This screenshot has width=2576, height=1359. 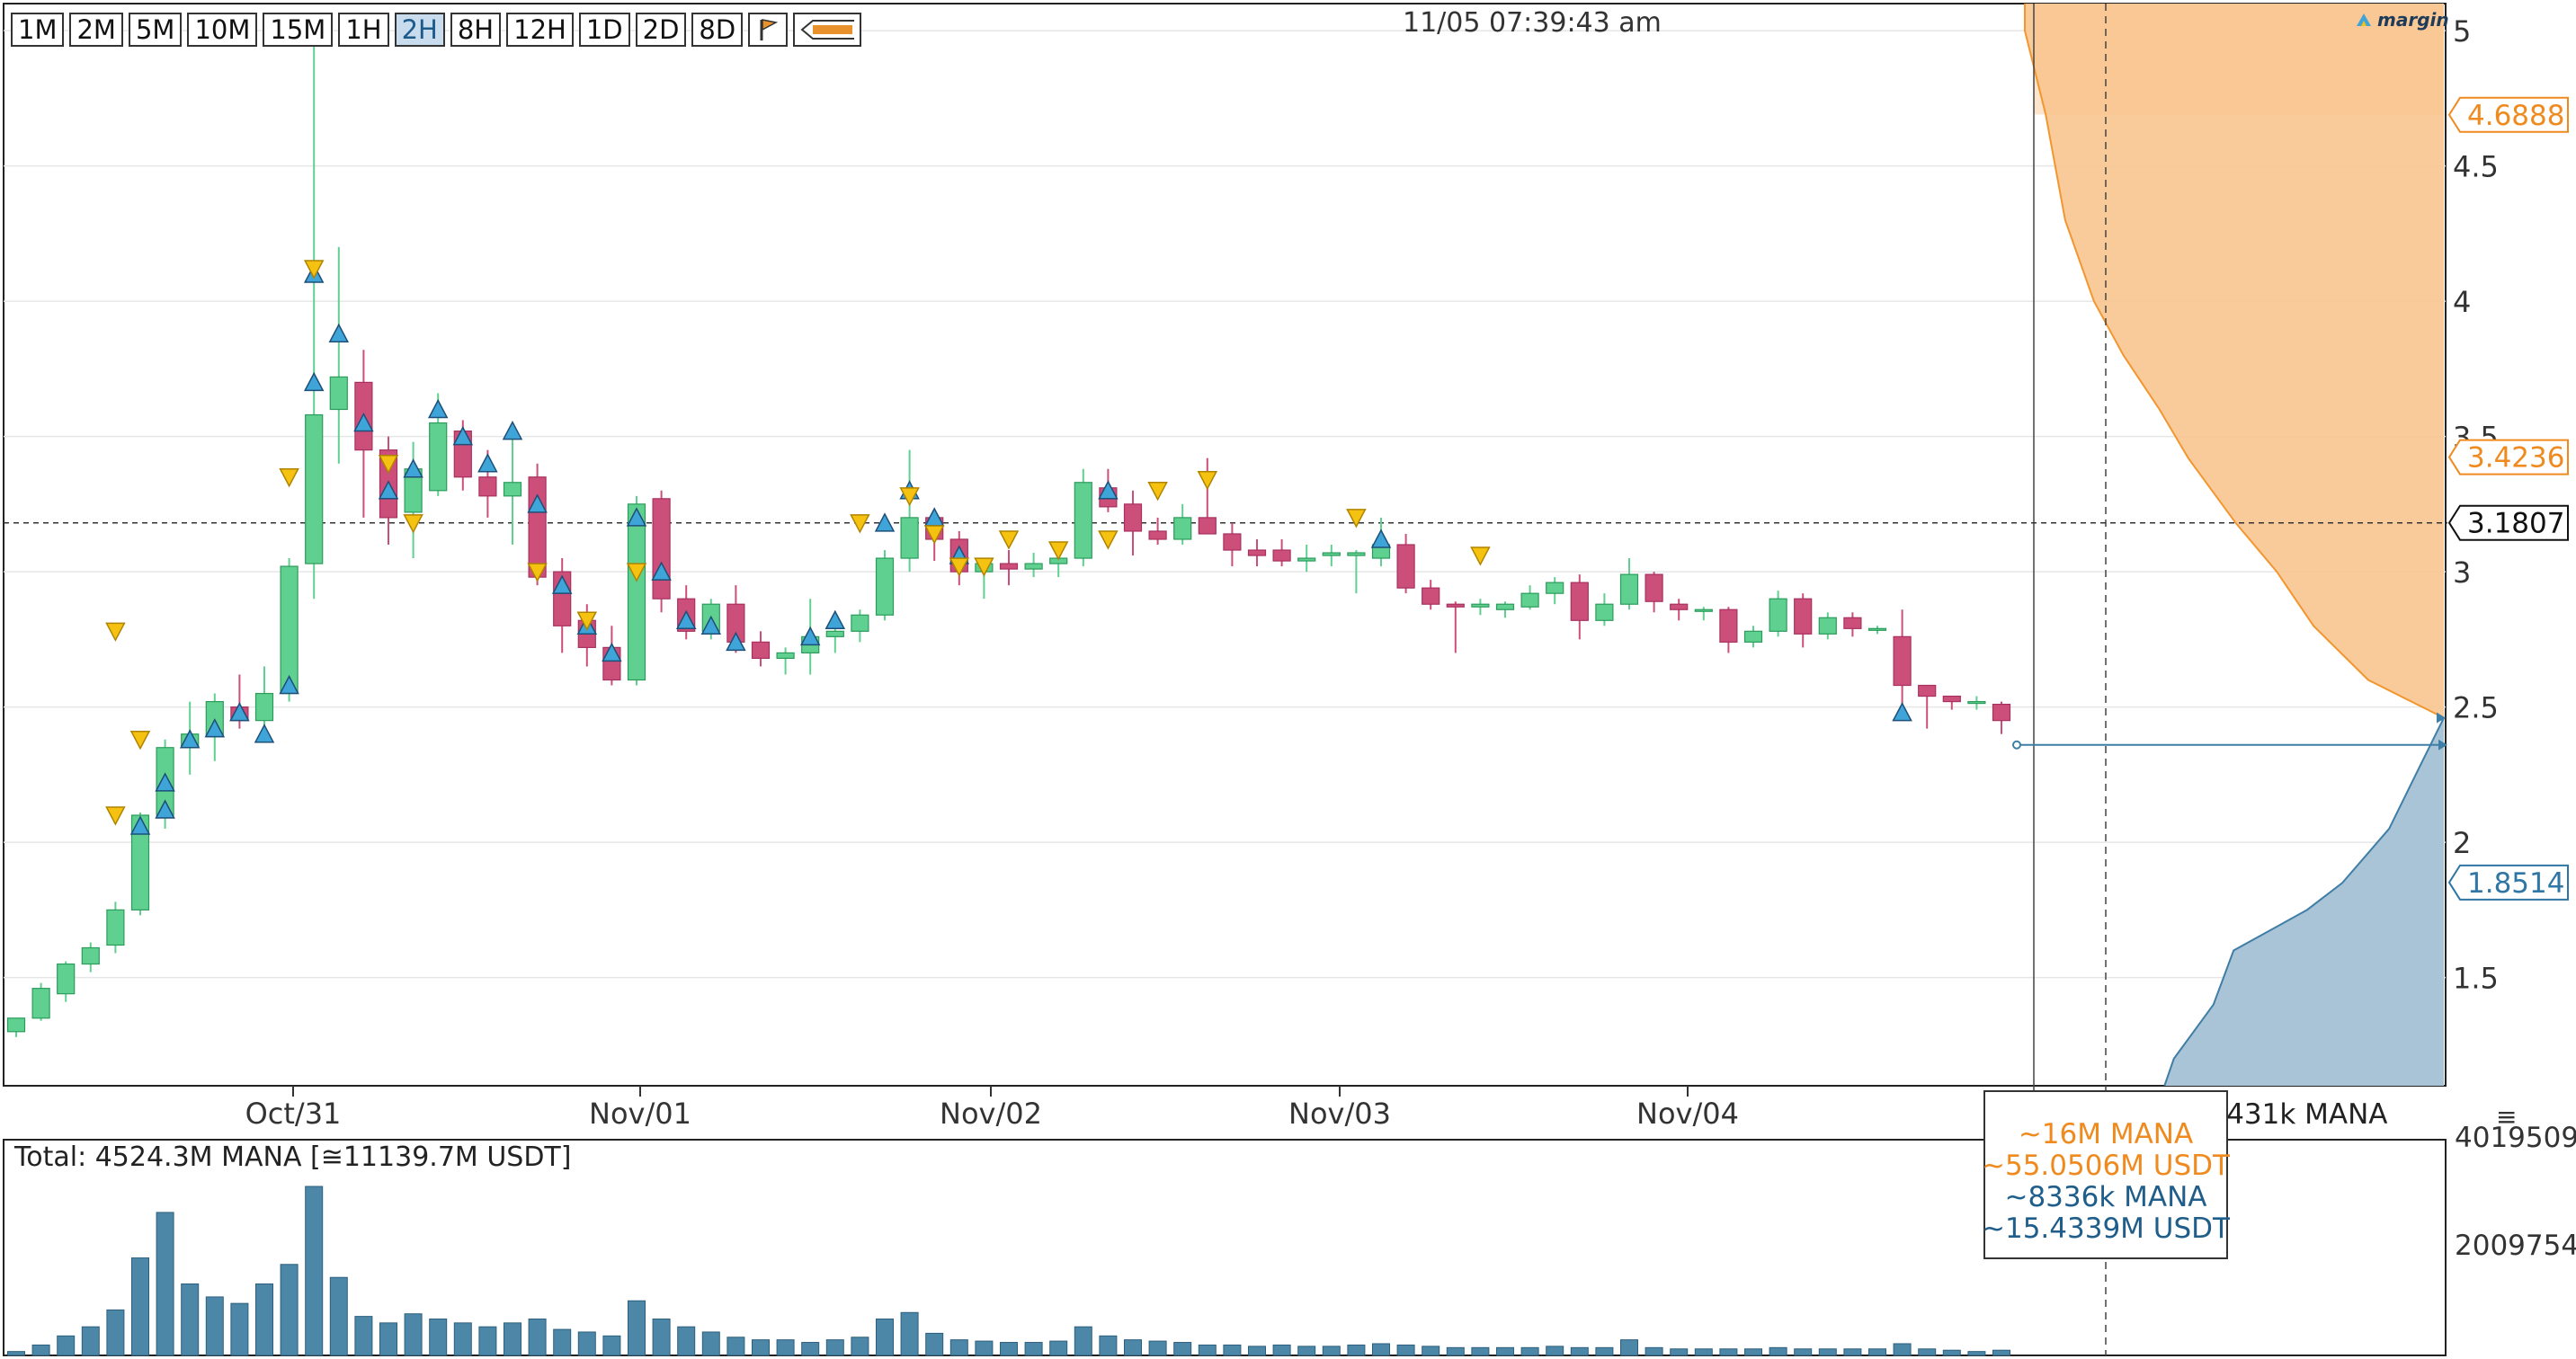 I want to click on timeframe-2d-button: 2D, so click(x=661, y=30).